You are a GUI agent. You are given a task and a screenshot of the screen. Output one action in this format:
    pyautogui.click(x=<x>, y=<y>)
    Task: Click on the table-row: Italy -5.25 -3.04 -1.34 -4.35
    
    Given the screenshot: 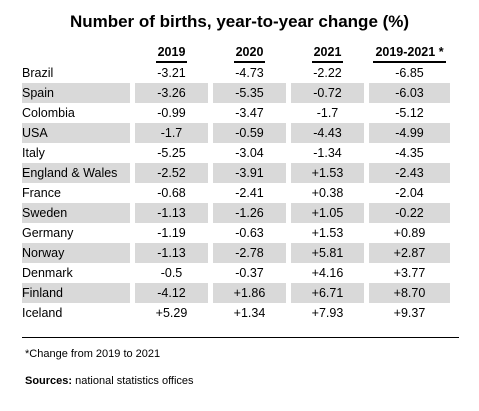 What is the action you would take?
    pyautogui.click(x=236, y=153)
    